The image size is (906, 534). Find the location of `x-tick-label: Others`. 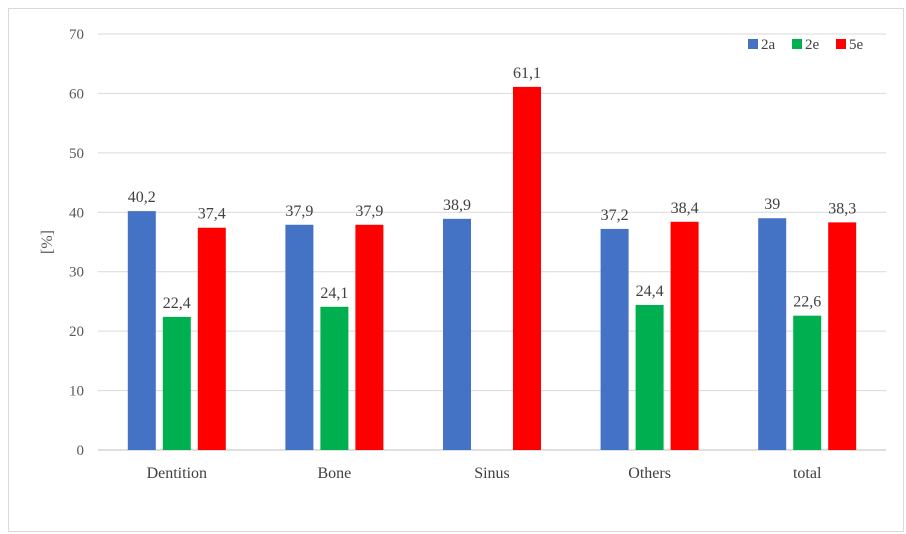

x-tick-label: Others is located at coordinates (649, 473).